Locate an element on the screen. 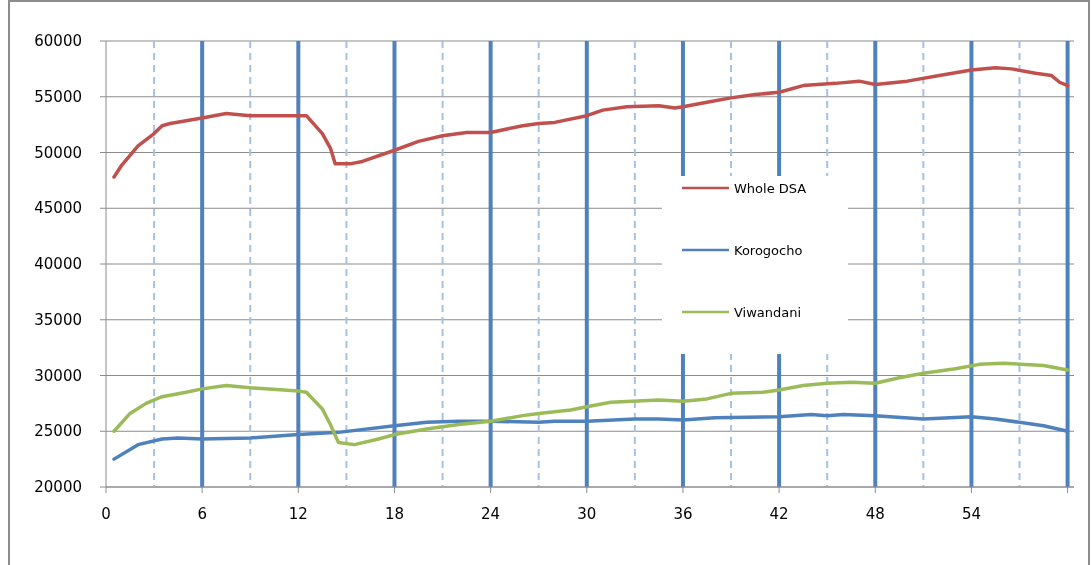  y-tick-label: 20000 is located at coordinates (58, 487).